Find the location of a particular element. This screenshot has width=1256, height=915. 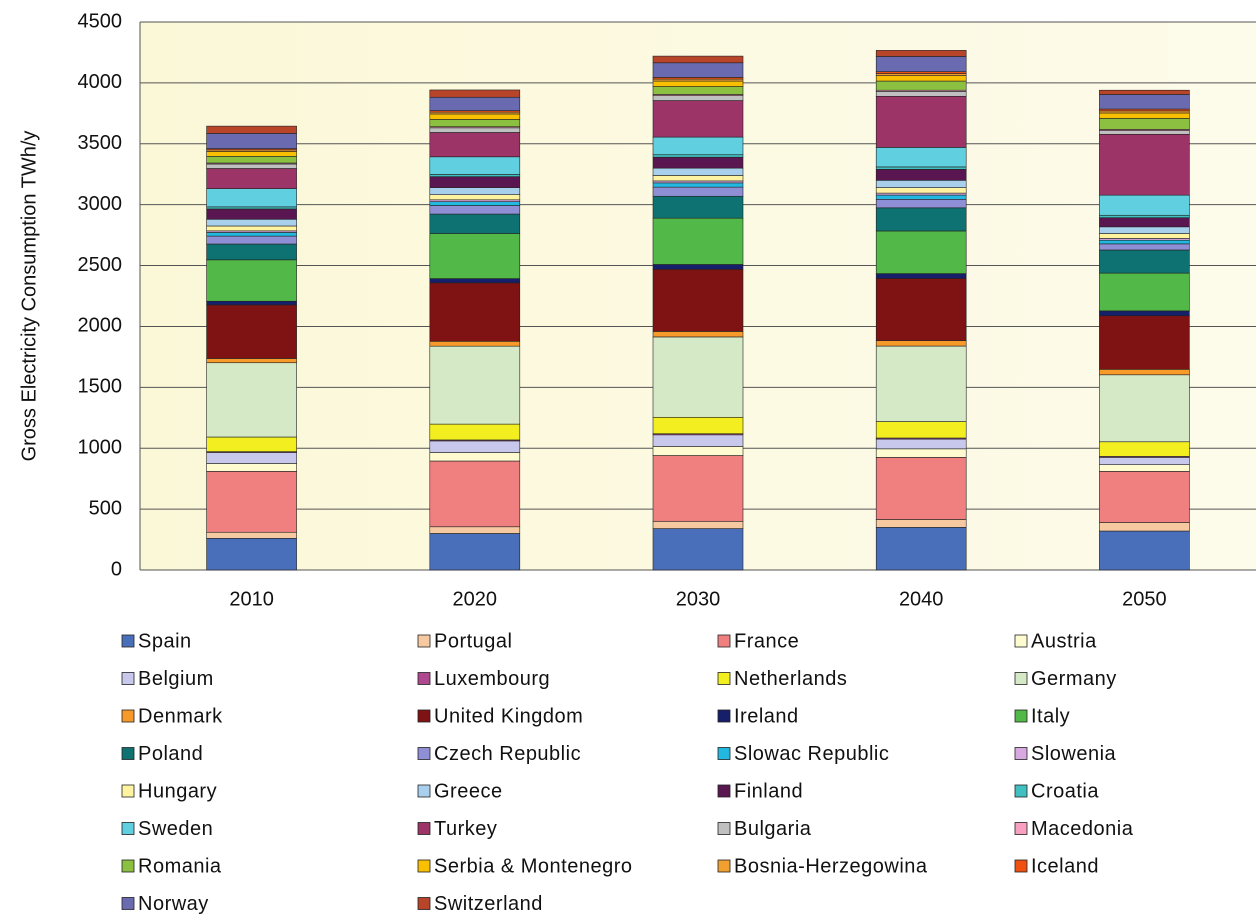

legend-label: Sweden is located at coordinates (175, 829).